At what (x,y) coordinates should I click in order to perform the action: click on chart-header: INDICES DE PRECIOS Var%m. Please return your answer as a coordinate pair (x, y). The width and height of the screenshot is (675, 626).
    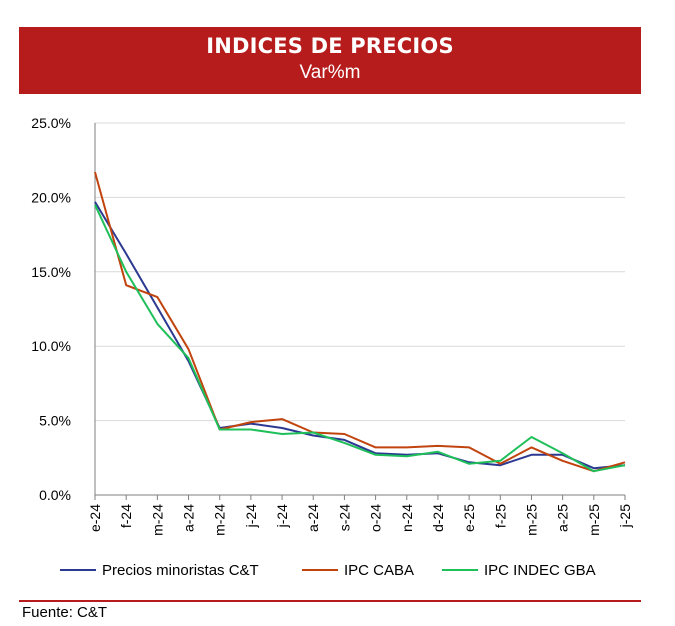
    Looking at the image, I should click on (330, 60).